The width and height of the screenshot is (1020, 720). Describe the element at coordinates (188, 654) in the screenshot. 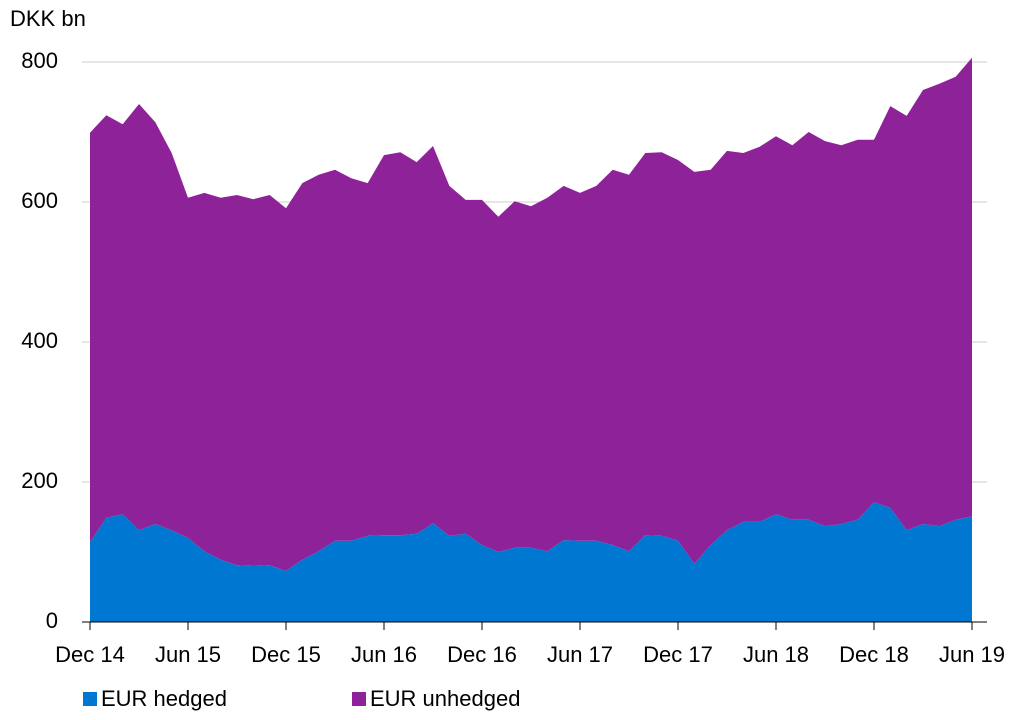

I see `x-tick-label: Jun 15` at that location.